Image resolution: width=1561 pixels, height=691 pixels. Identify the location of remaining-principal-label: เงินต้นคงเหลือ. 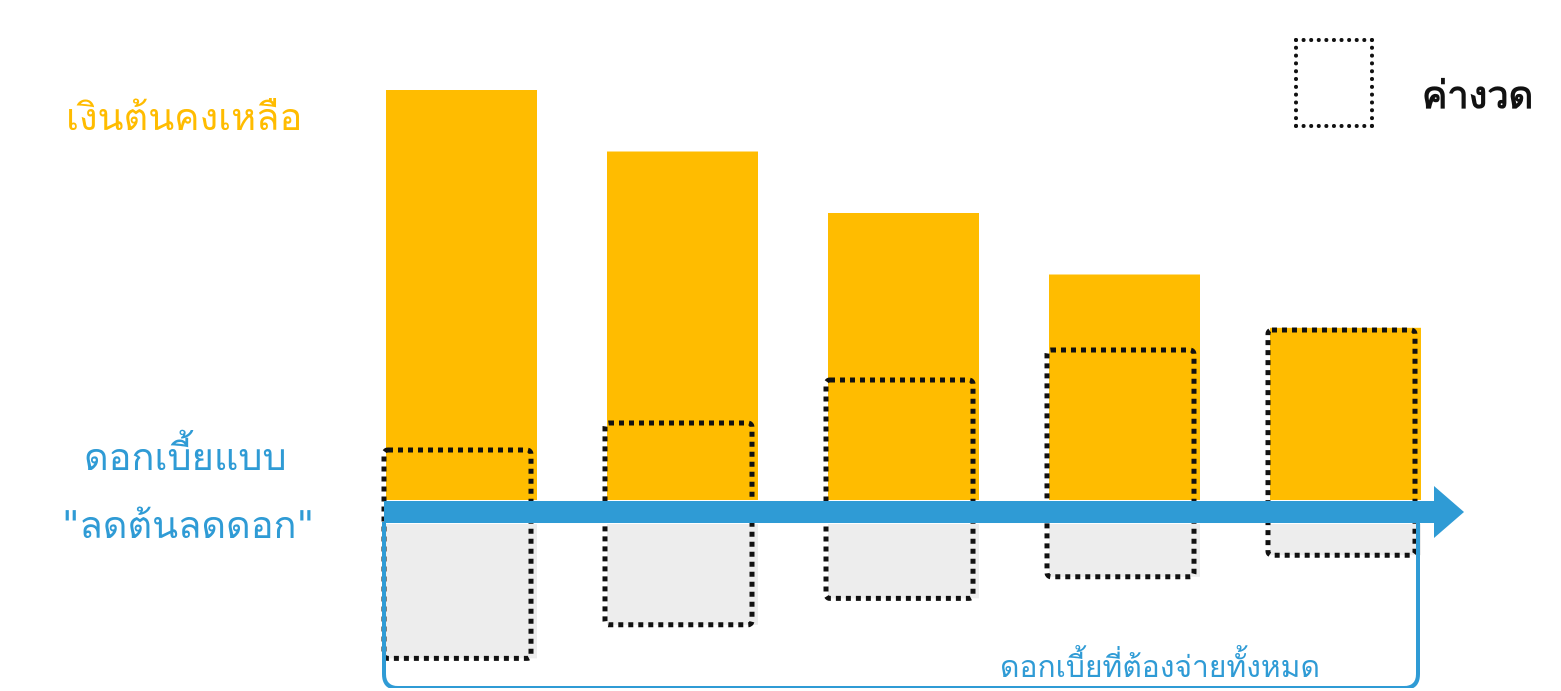
(184, 117).